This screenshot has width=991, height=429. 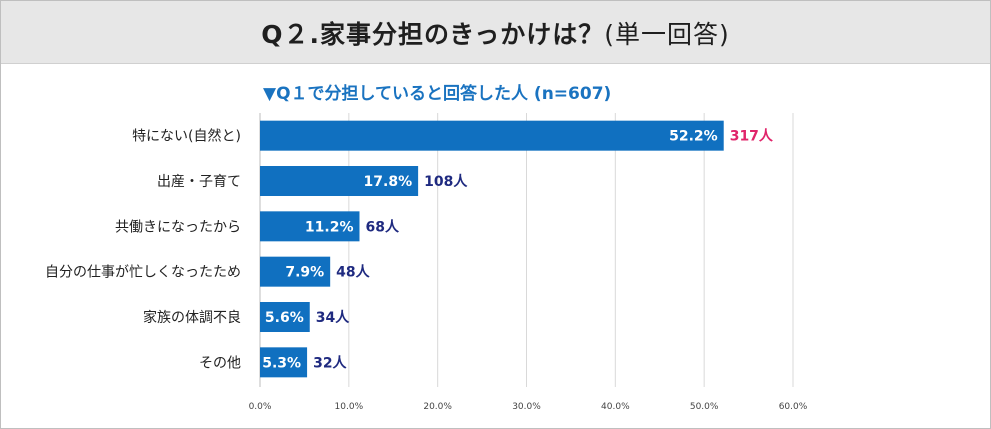 What do you see at coordinates (333, 317) in the screenshot?
I see `count-label: 34人` at bounding box center [333, 317].